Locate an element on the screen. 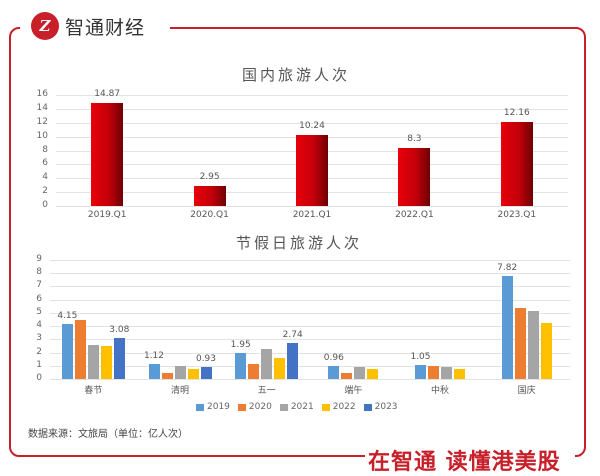 This screenshot has height=476, width=600. x-tick-label: 端午 is located at coordinates (353, 391).